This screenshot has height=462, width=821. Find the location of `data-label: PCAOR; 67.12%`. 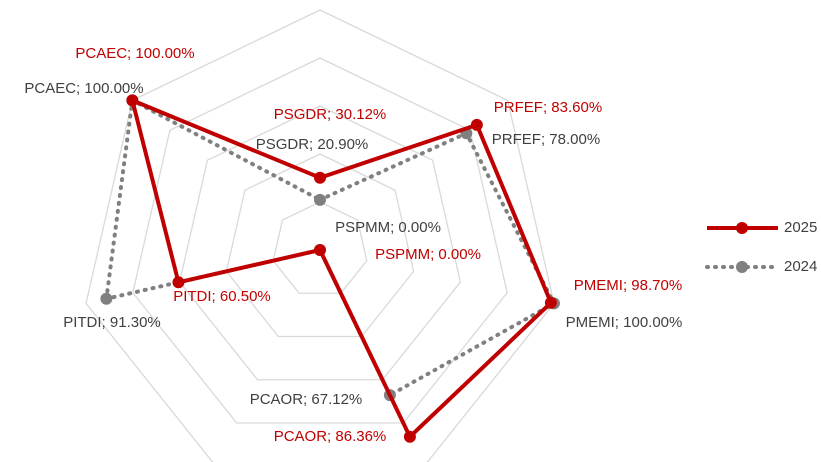

data-label: PCAOR; 67.12% is located at coordinates (306, 399).